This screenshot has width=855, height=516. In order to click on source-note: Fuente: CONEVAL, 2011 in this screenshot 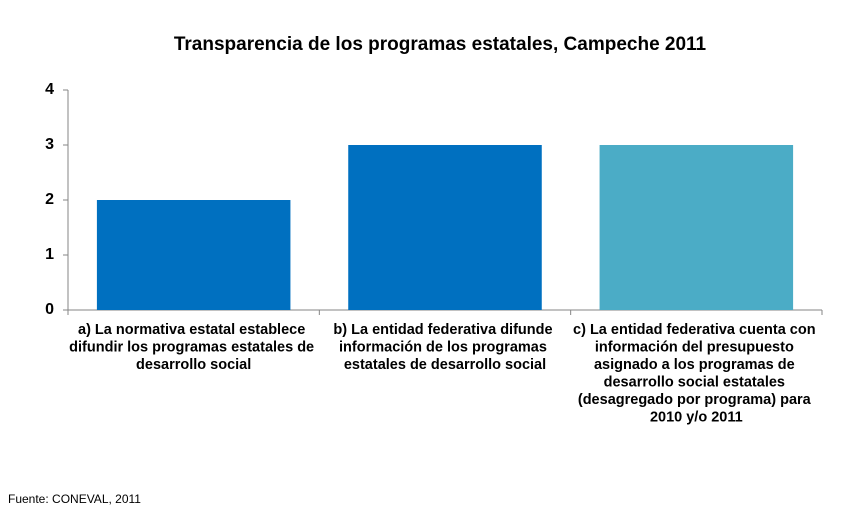, I will do `click(74, 499)`.